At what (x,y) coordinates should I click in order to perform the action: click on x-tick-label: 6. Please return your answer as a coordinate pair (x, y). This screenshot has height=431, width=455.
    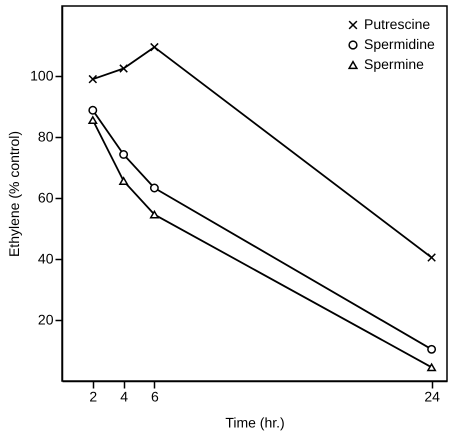
    Looking at the image, I should click on (155, 396).